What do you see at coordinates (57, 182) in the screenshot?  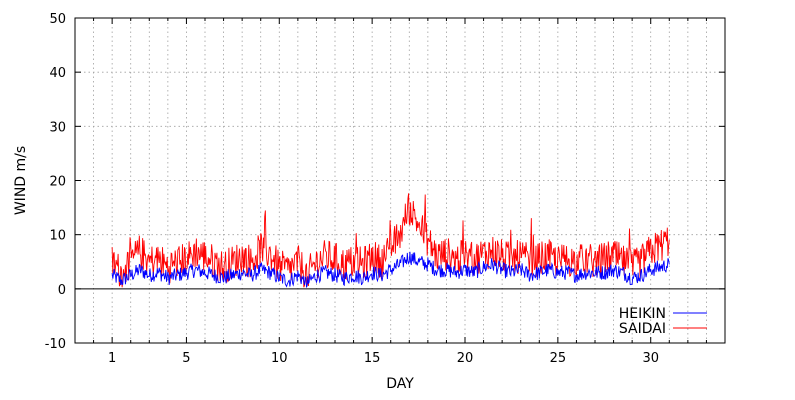 I see `y-tick-label: 20` at bounding box center [57, 182].